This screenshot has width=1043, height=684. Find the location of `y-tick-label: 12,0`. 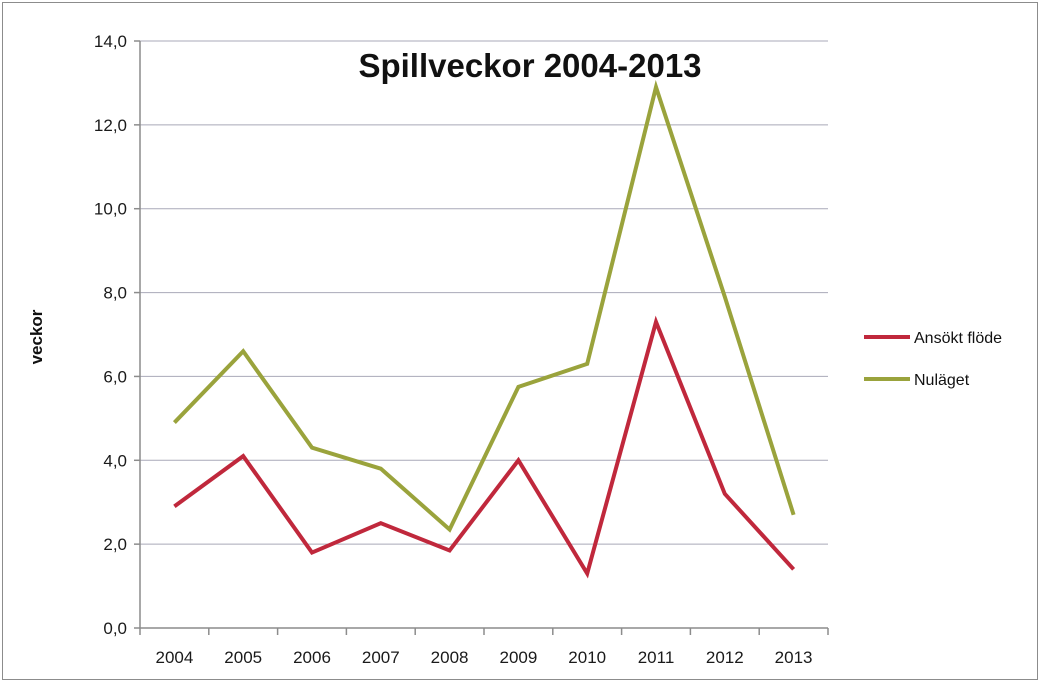

y-tick-label: 12,0 is located at coordinates (110, 125).